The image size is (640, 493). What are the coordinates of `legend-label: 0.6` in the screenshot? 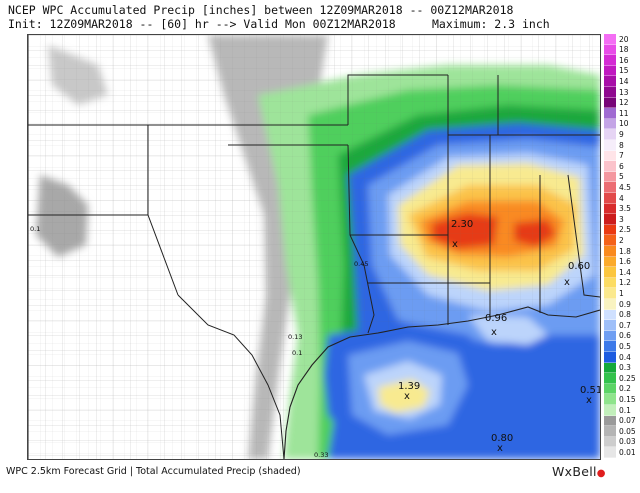 It's located at (625, 336).